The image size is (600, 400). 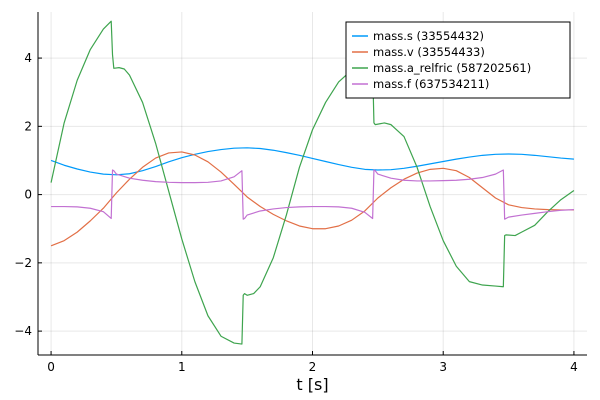 I want to click on legend-label: mass.f (637534211), so click(x=431, y=84).